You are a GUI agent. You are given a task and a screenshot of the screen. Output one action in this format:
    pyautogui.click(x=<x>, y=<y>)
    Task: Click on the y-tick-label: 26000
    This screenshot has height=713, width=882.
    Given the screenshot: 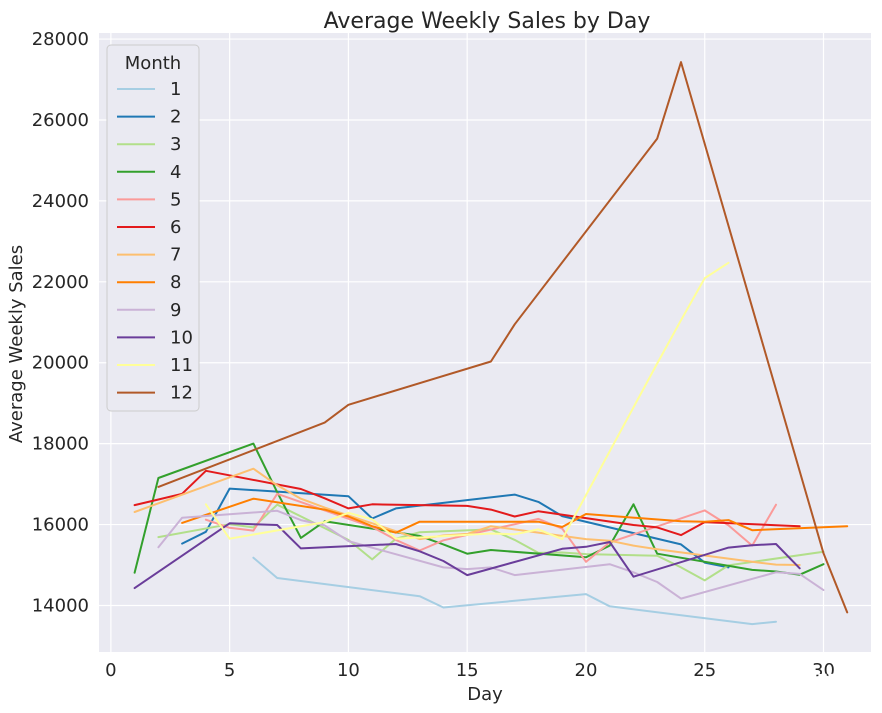 What is the action you would take?
    pyautogui.click(x=60, y=120)
    